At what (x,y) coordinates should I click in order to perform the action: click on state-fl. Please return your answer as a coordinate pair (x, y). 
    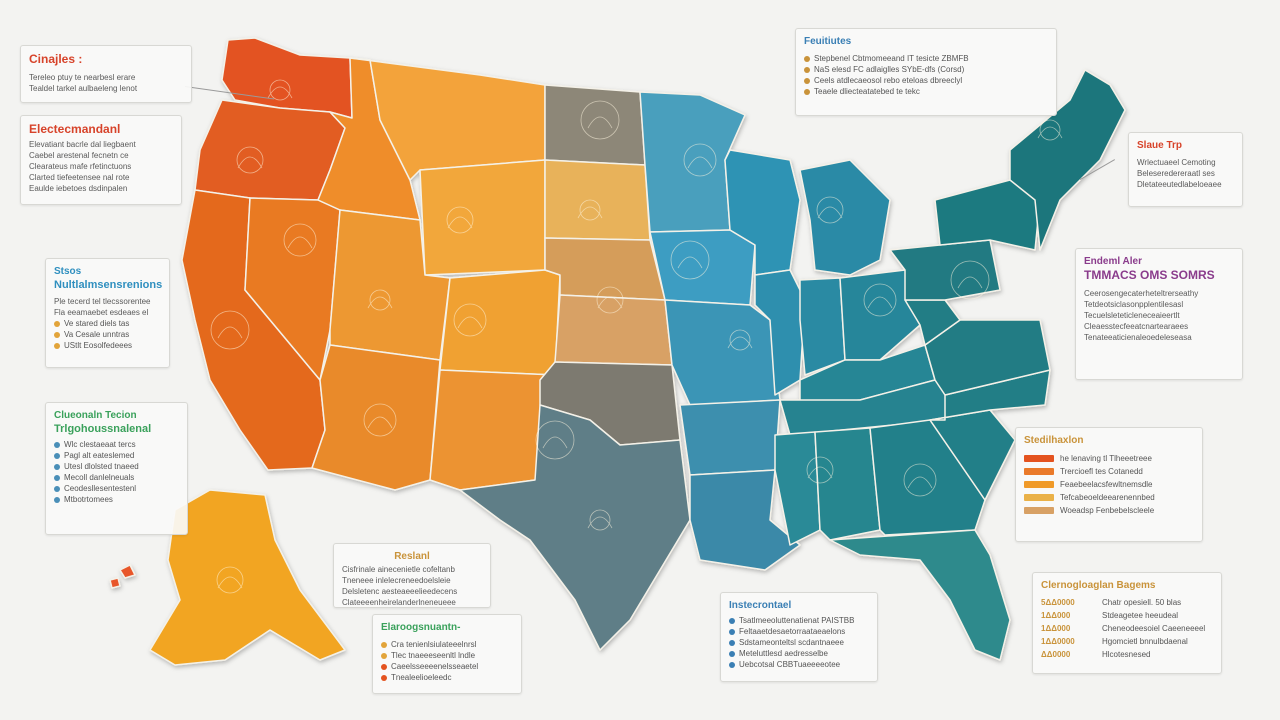
    Looking at the image, I should click on (920, 595).